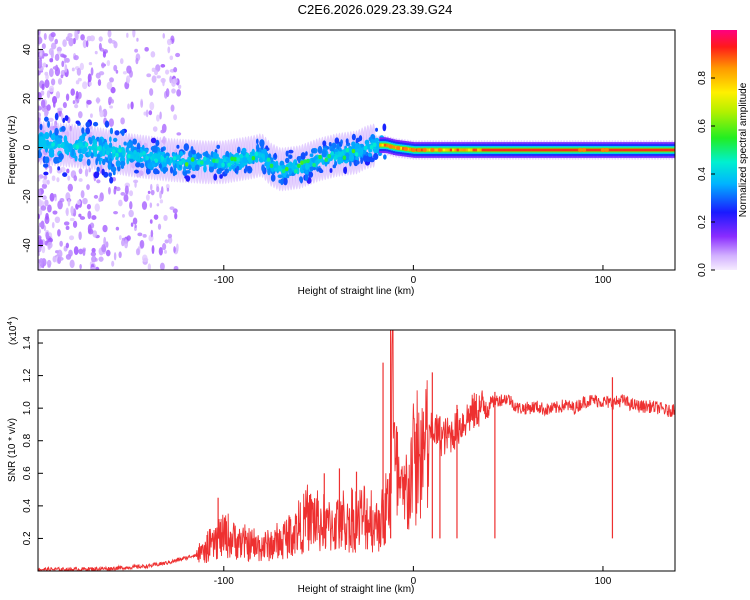 This screenshot has height=600, width=750. What do you see at coordinates (706, 174) in the screenshot?
I see `colorbar-ticks: 0.0 0.2 0.4 0.6 0.8` at bounding box center [706, 174].